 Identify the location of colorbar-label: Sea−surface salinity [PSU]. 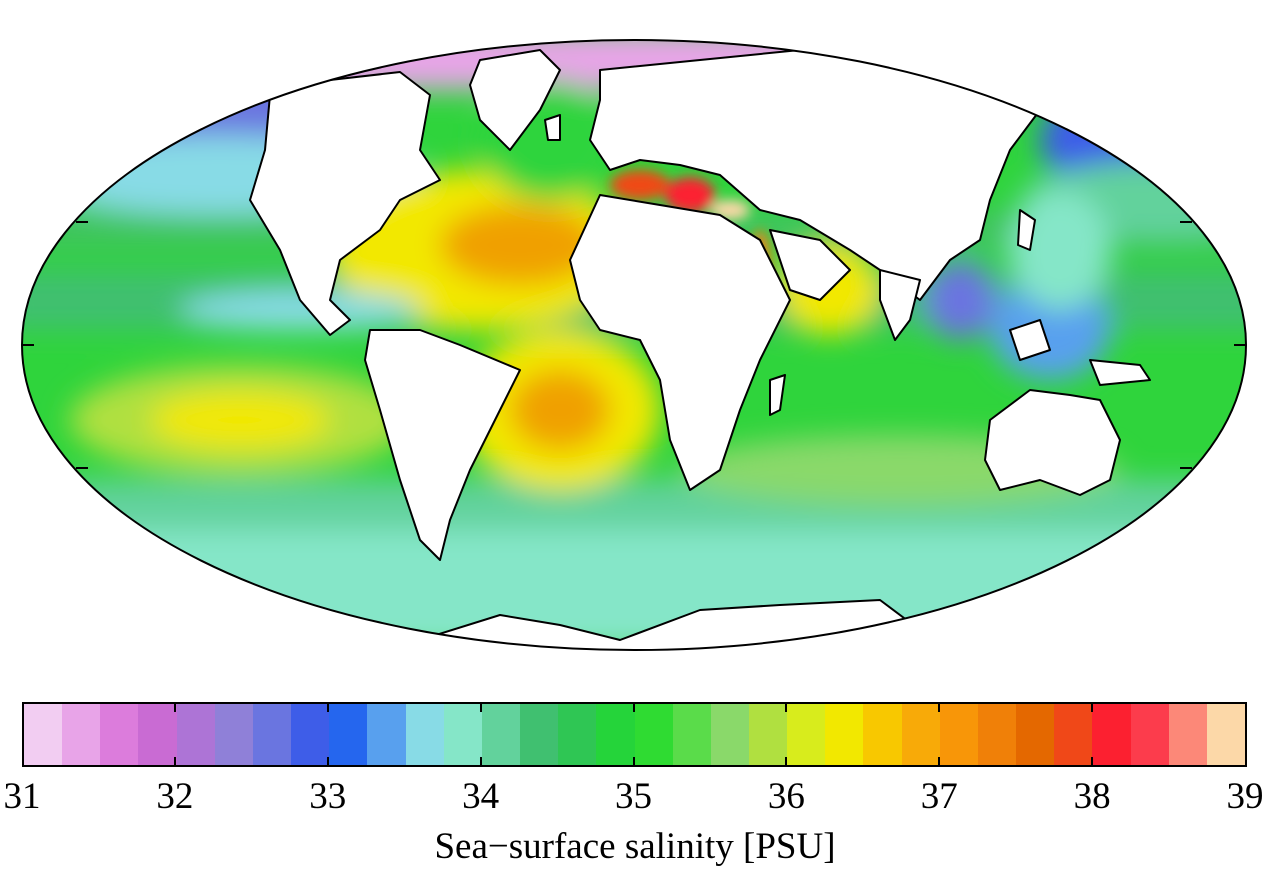
(635, 846).